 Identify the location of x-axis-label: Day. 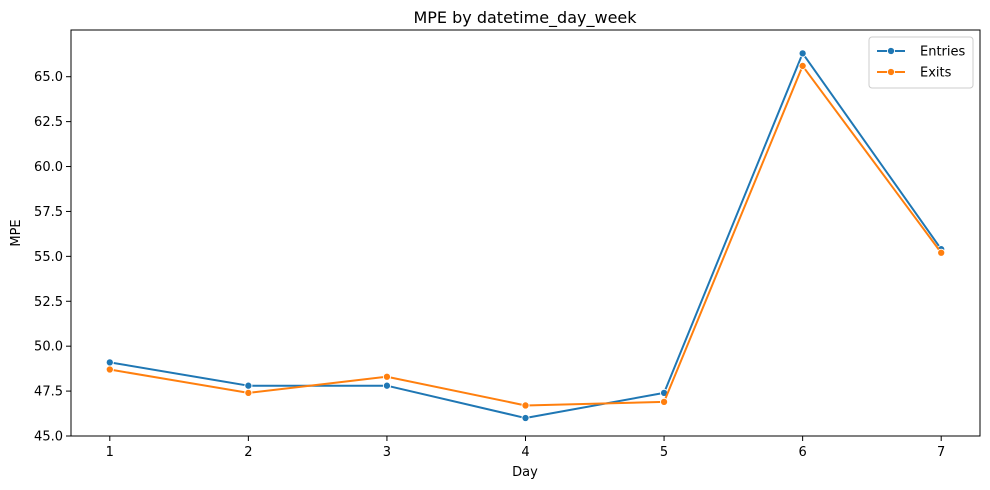
(525, 472).